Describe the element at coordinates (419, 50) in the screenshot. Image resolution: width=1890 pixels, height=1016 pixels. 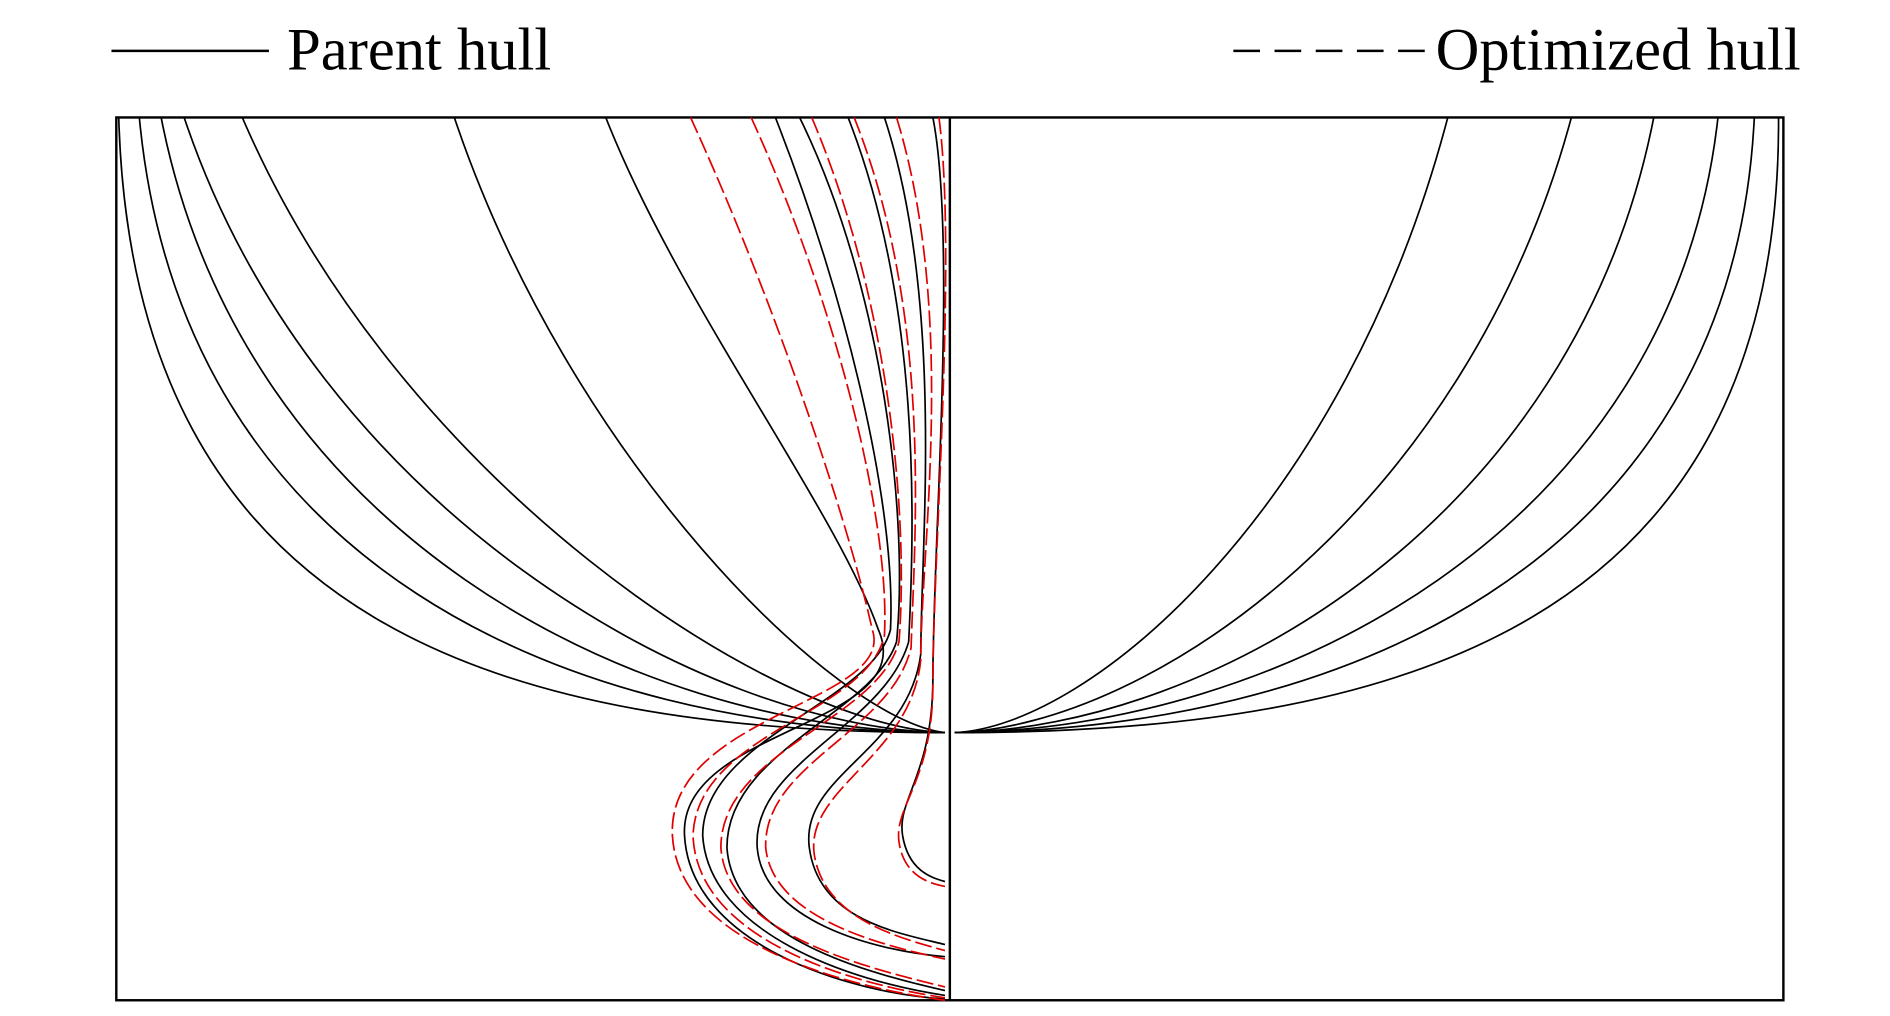
I see `legend-parent: Parent hull` at that location.